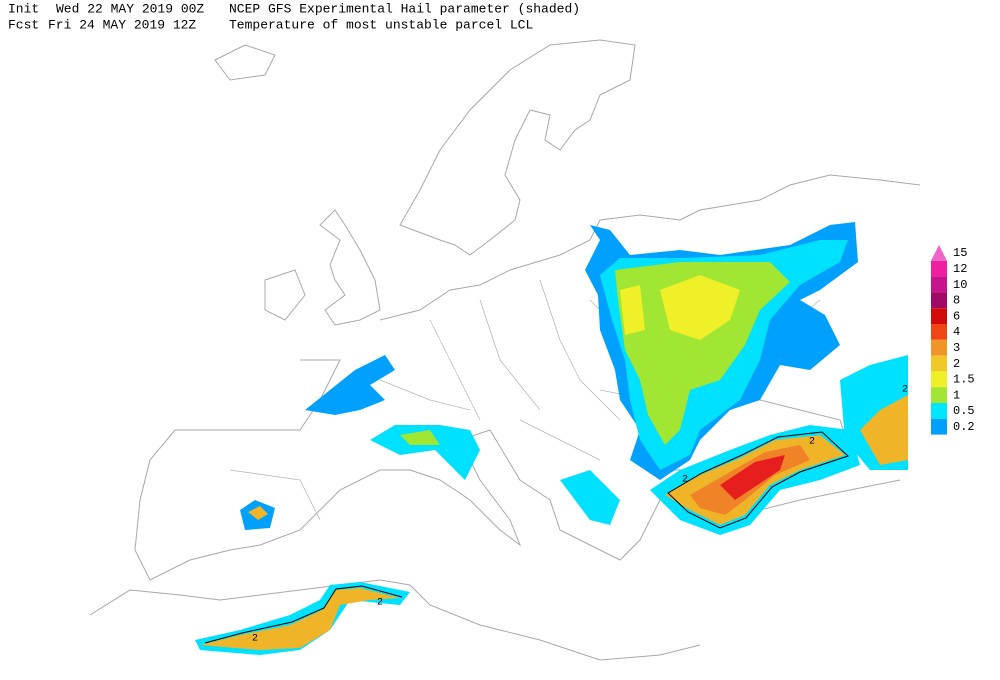  What do you see at coordinates (702, 353) in the screenshot?
I see `russia-area-1.5` at bounding box center [702, 353].